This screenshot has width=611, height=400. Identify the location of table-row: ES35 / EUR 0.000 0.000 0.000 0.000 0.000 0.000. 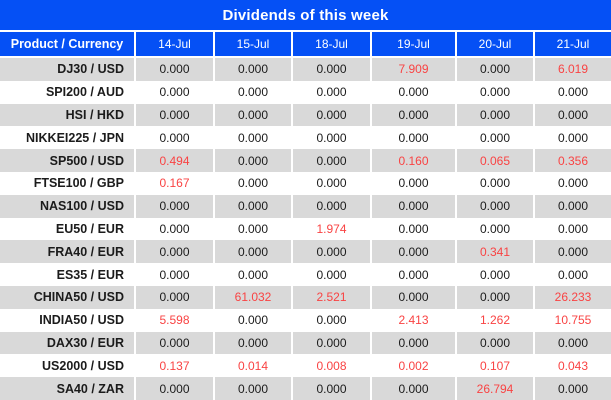
(305, 274).